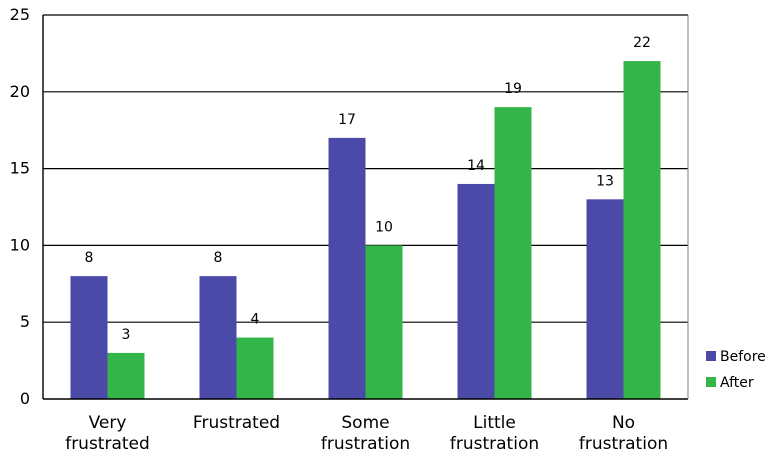 The width and height of the screenshot is (765, 461). What do you see at coordinates (20, 168) in the screenshot?
I see `y-tick-label-15: 15` at bounding box center [20, 168].